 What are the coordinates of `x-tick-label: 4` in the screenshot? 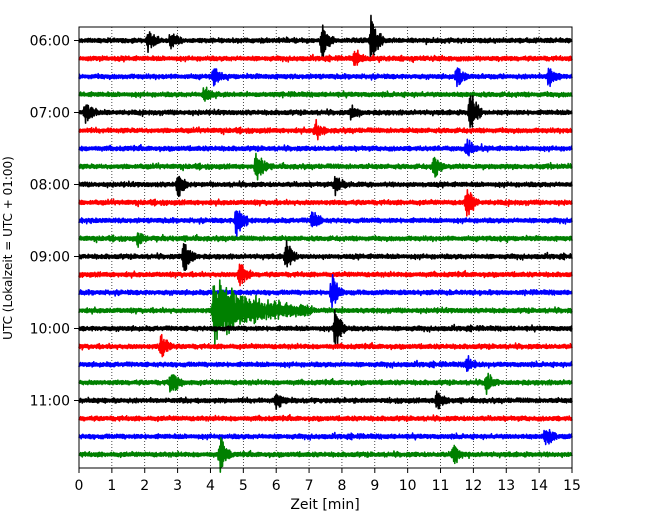 It's located at (210, 486).